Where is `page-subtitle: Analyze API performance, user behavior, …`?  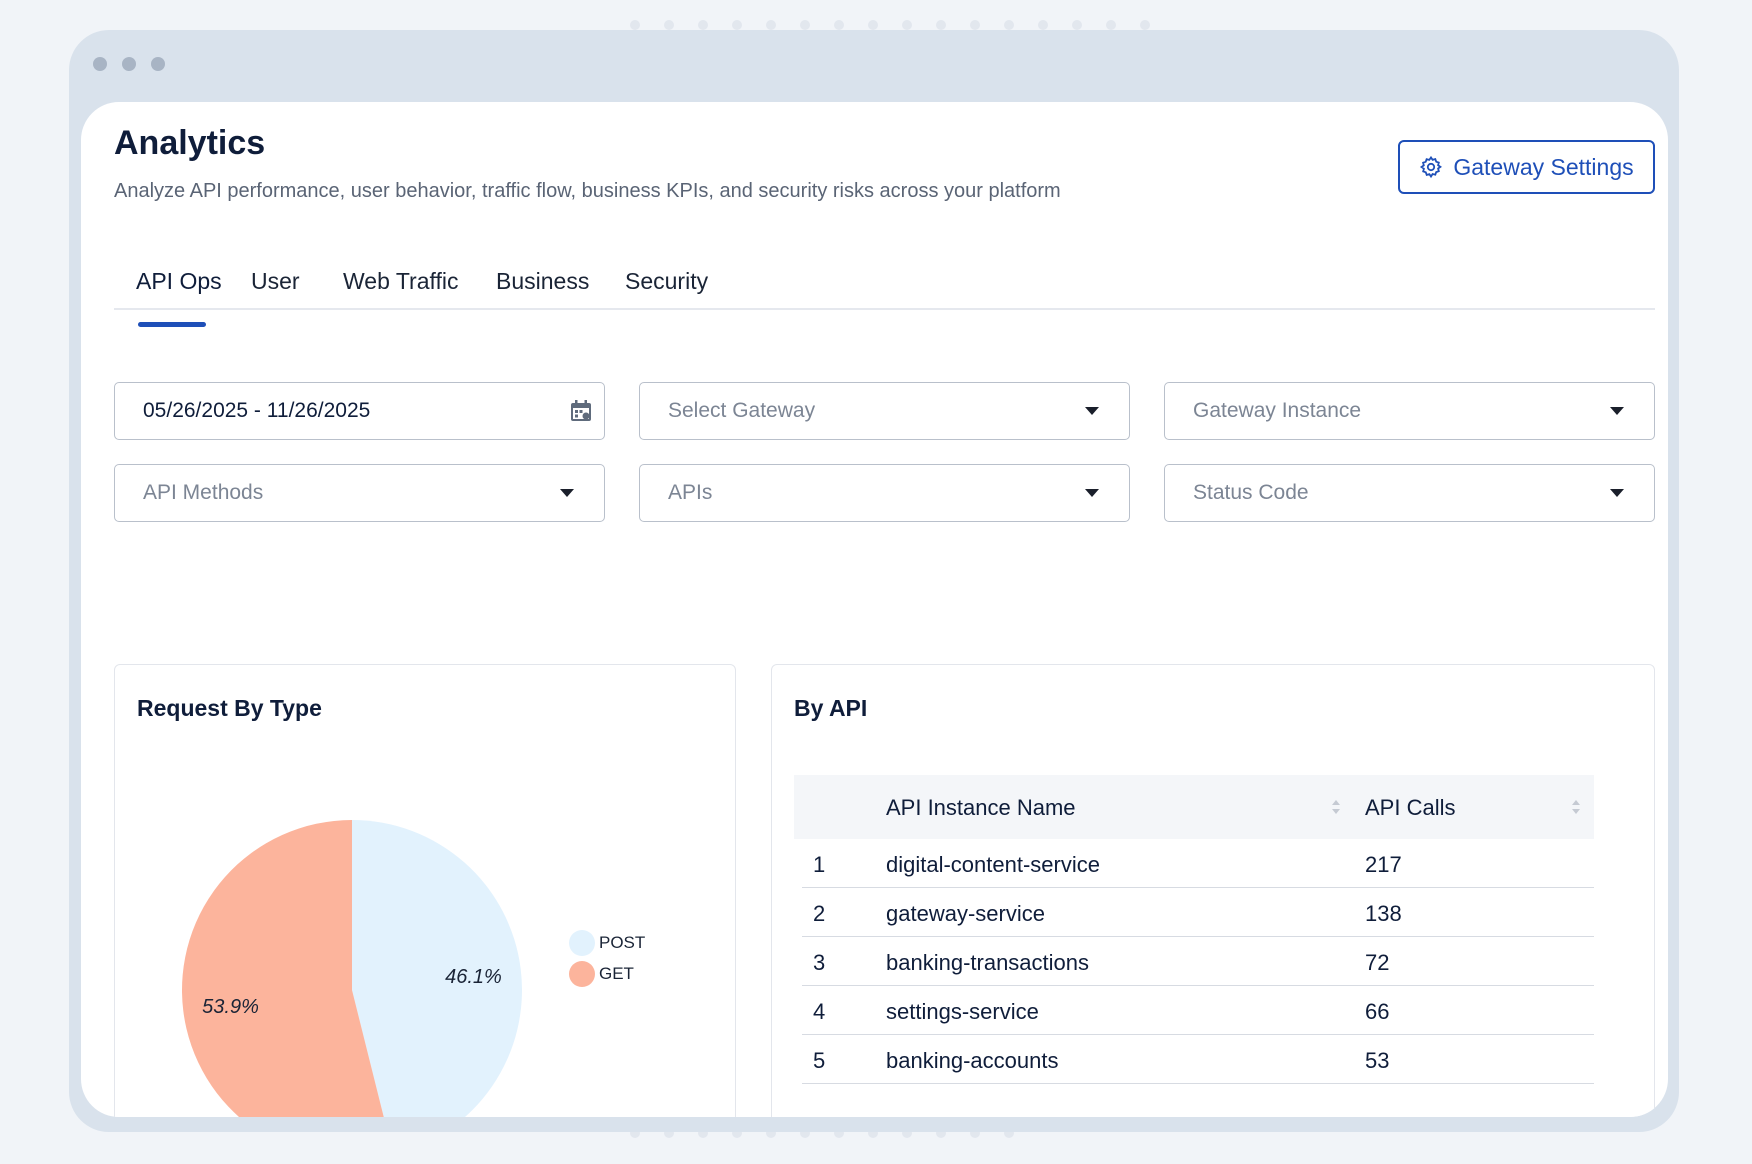 page-subtitle: Analyze API performance, user behavior, … is located at coordinates (587, 191).